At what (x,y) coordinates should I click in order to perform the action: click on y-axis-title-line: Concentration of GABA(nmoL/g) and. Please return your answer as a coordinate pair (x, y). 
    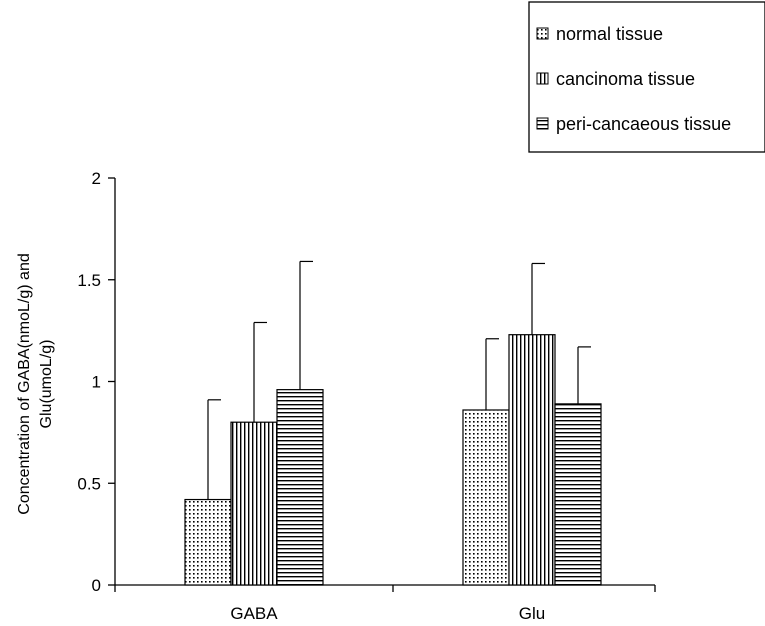
    Looking at the image, I should click on (24, 383).